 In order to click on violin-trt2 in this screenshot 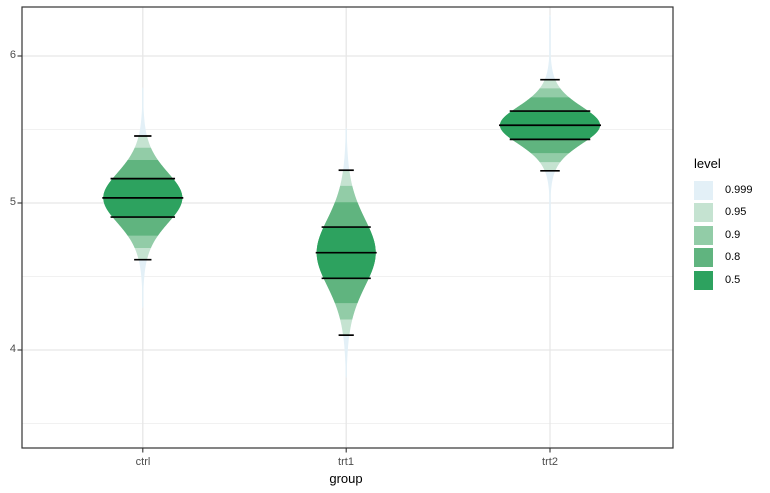, I will do `click(550, 125)`.